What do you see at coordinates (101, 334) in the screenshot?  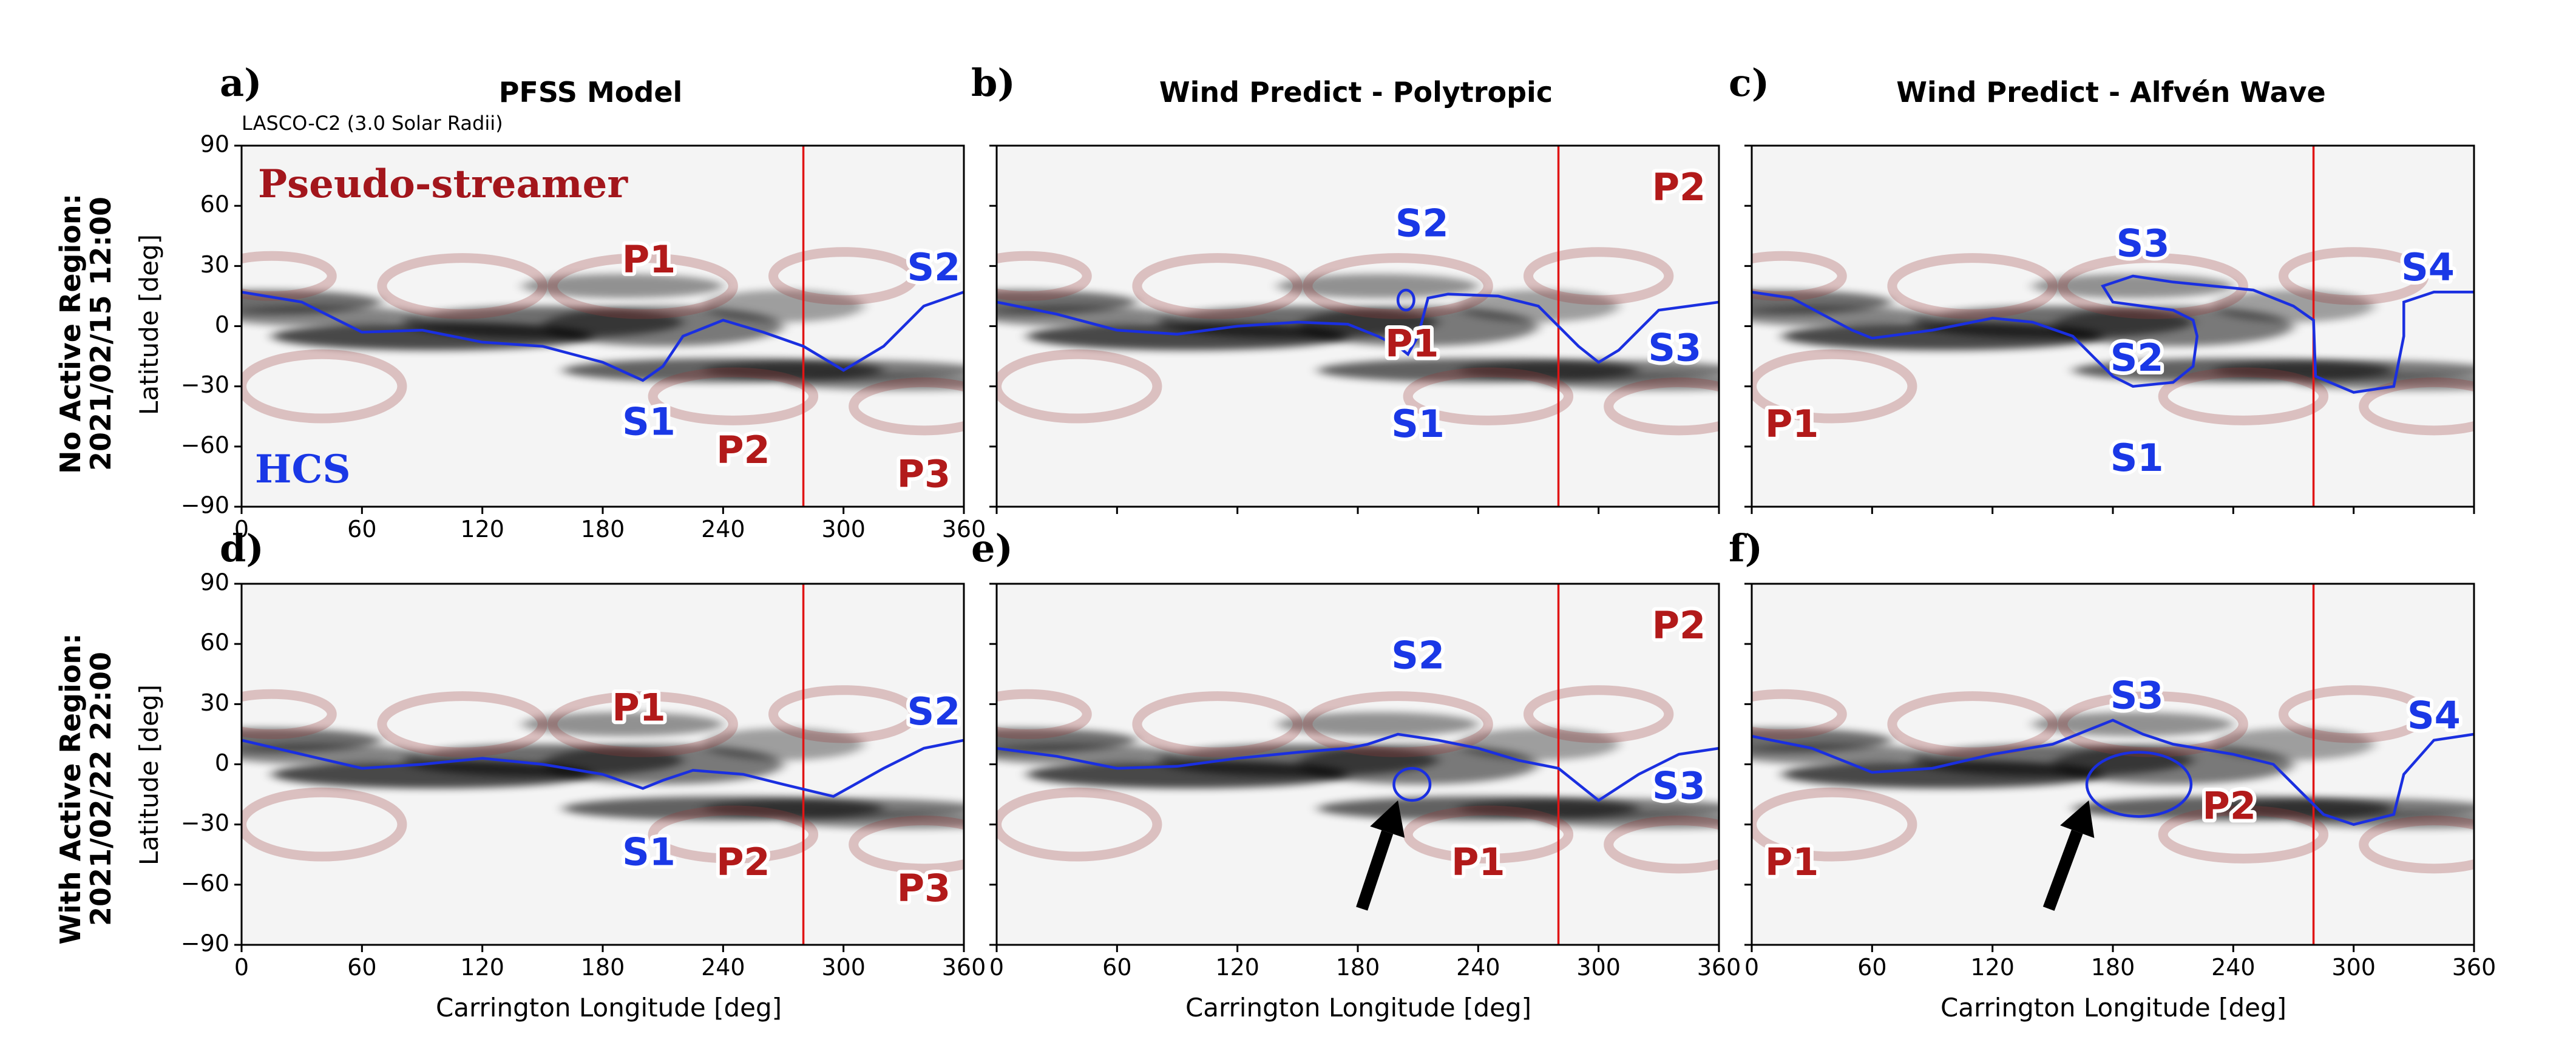 I see `row-label-top-line2: 2021/02/15 12:00` at bounding box center [101, 334].